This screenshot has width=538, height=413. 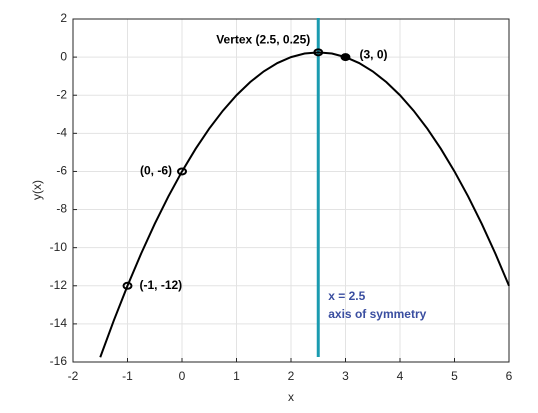 What do you see at coordinates (73, 376) in the screenshot?
I see `x-tick-label: -2` at bounding box center [73, 376].